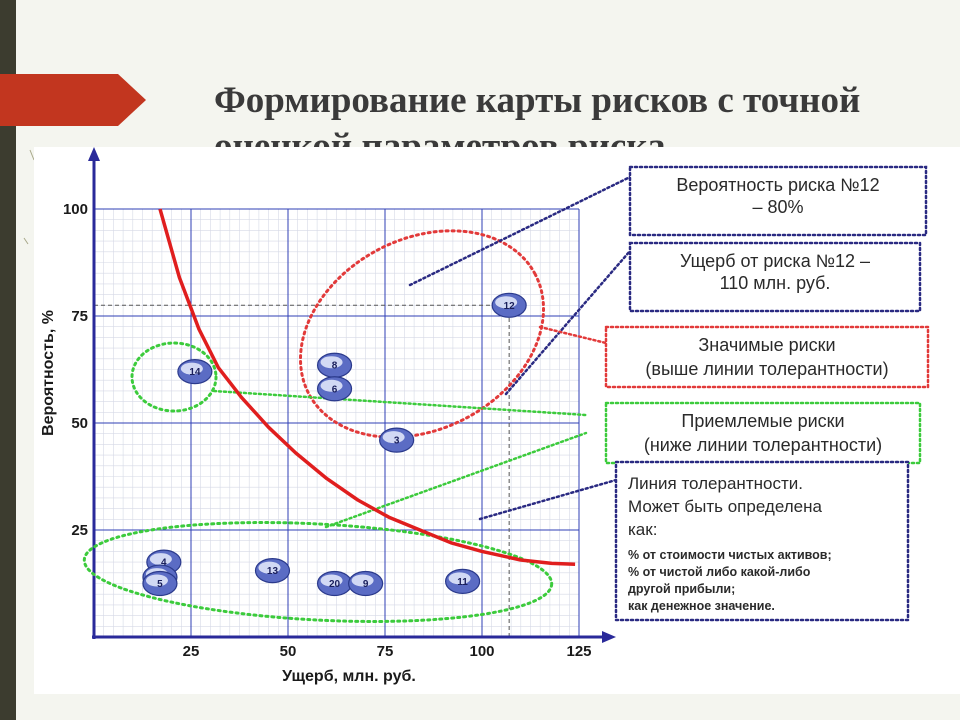 Image resolution: width=960 pixels, height=720 pixels. I want to click on risk-point-11: 11, so click(463, 581).